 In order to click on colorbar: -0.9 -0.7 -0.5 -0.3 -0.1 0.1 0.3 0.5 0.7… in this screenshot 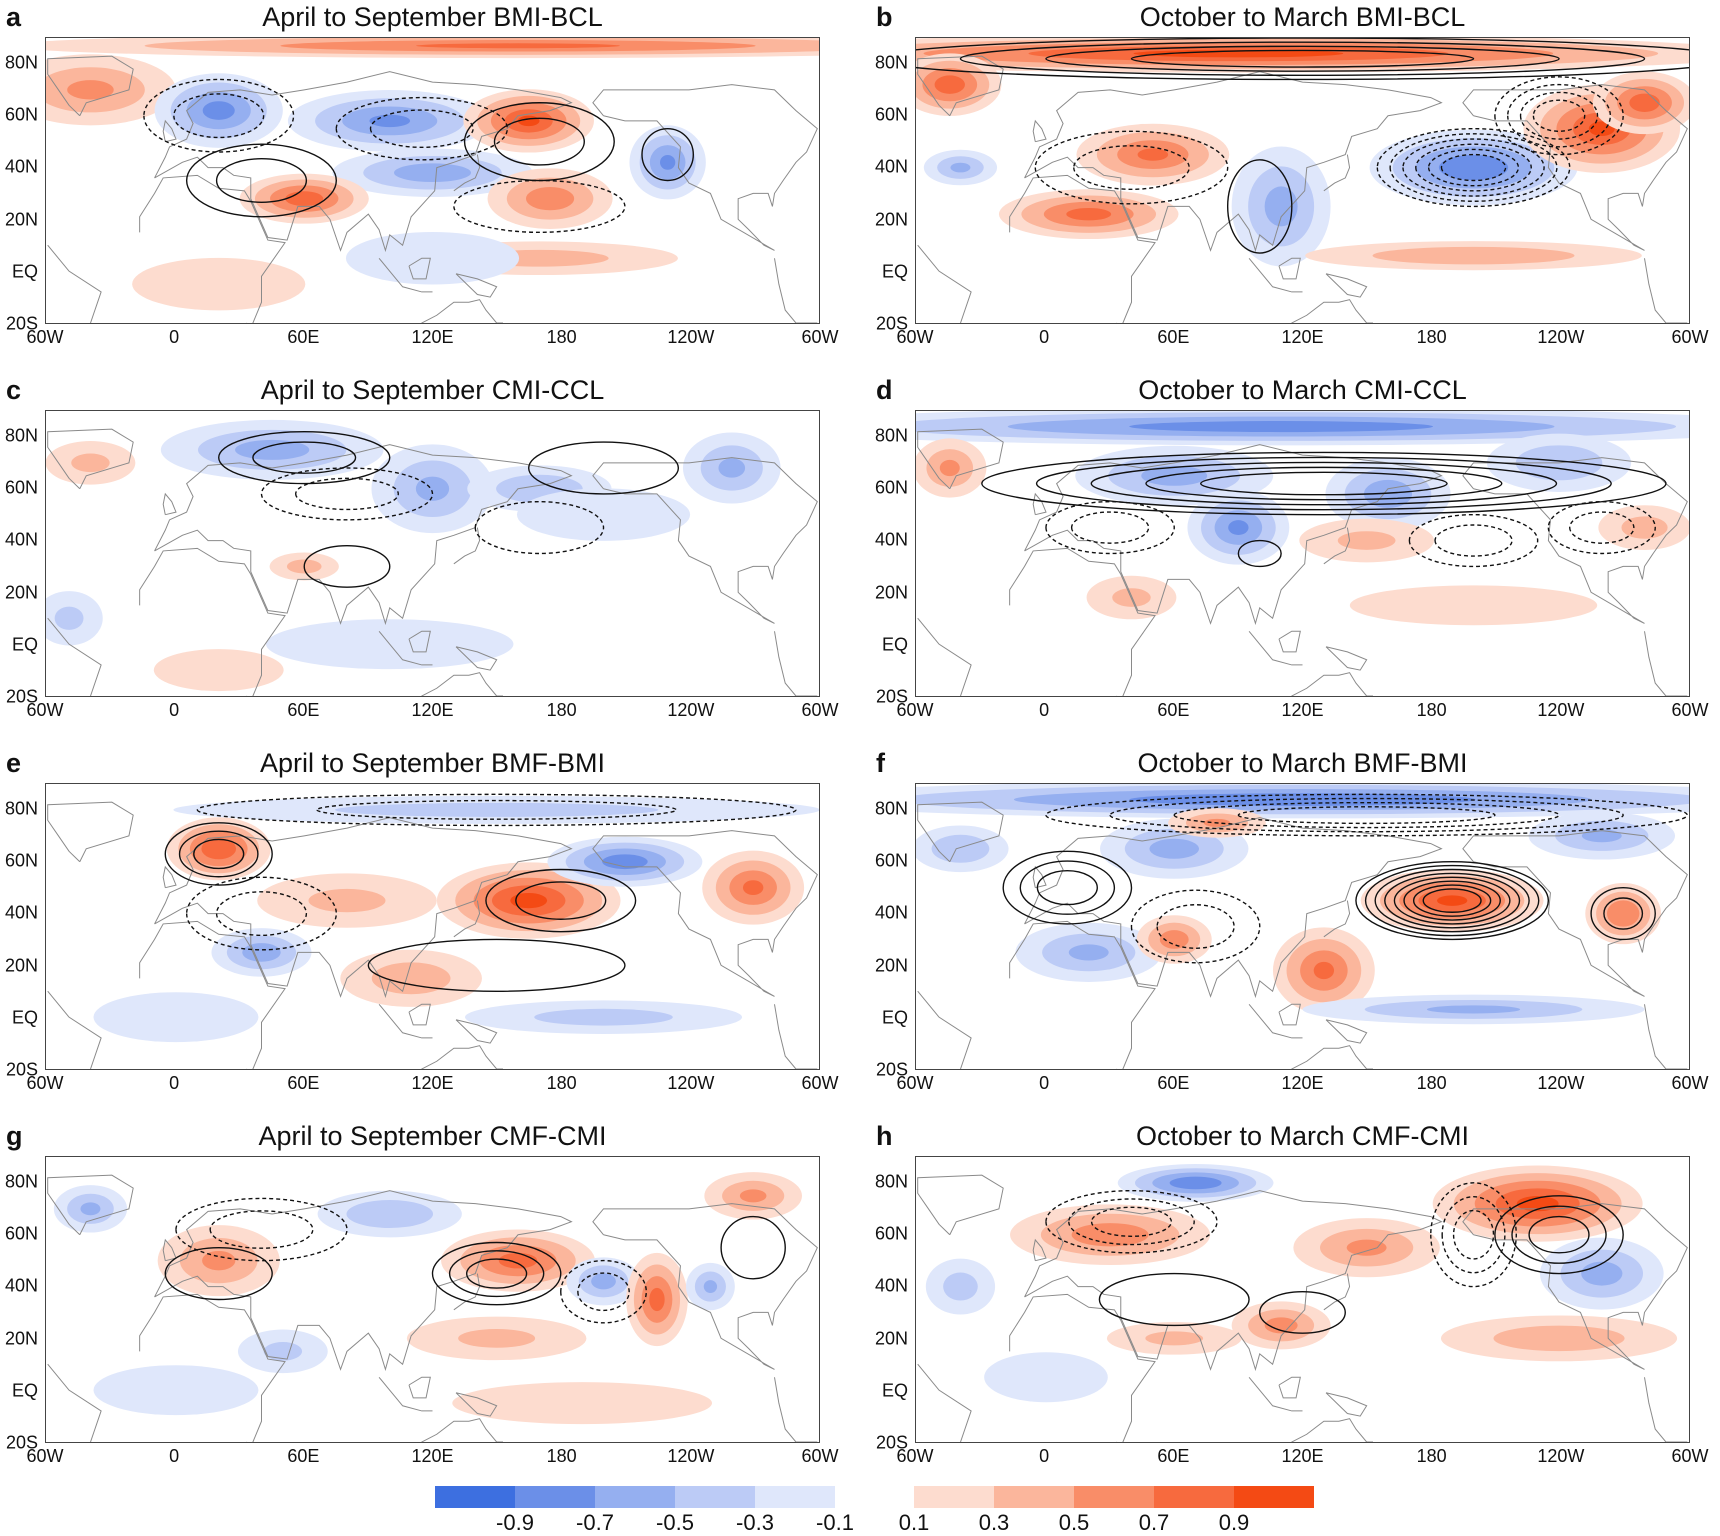, I will do `click(860, 1508)`.